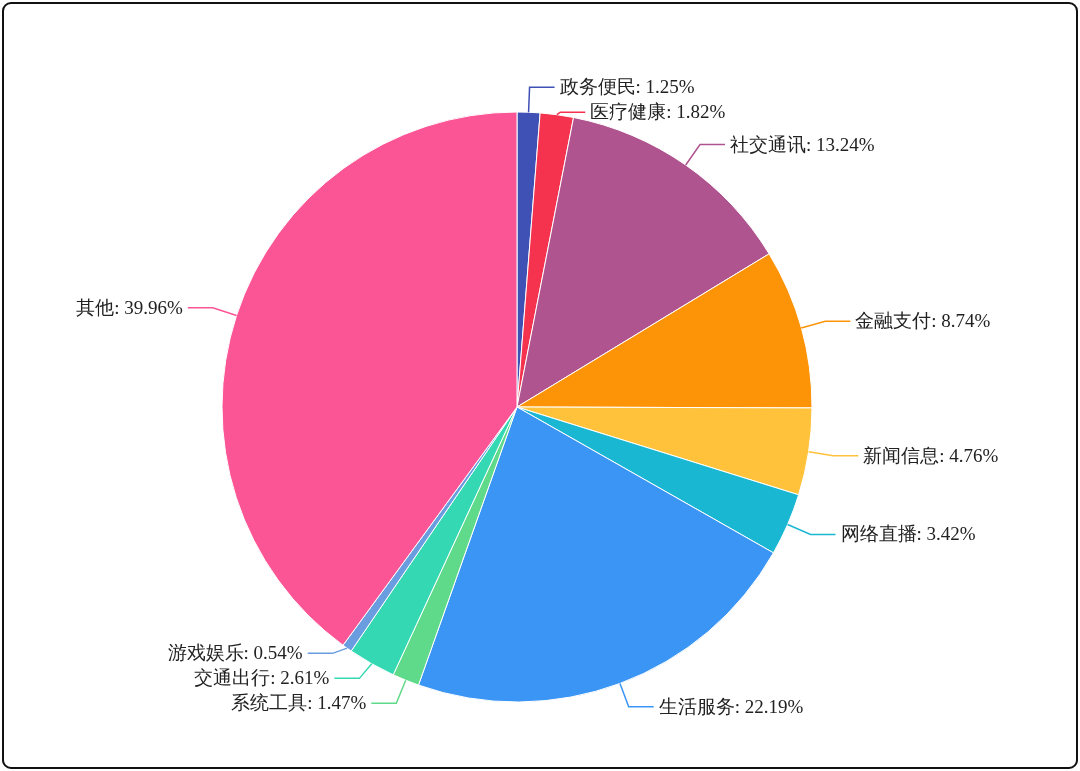 The width and height of the screenshot is (1080, 771). What do you see at coordinates (273, 653) in the screenshot?
I see `data-label: : 0.54%` at bounding box center [273, 653].